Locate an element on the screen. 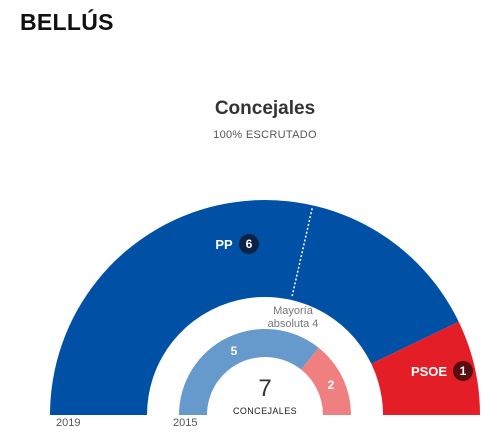 The image size is (500, 434). slice-2015-pp is located at coordinates (249, 372).